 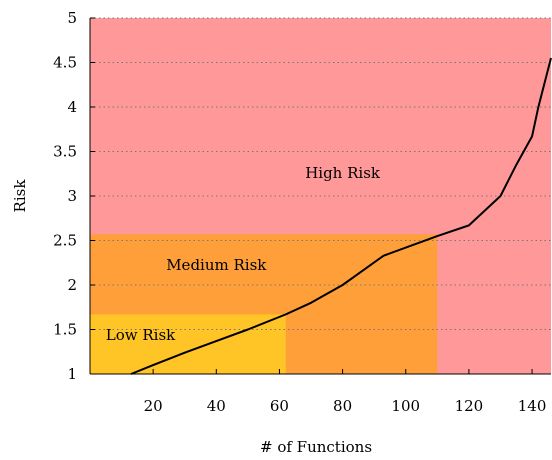 What do you see at coordinates (65, 330) in the screenshot?
I see `y-tick-label: 1.5` at bounding box center [65, 330].